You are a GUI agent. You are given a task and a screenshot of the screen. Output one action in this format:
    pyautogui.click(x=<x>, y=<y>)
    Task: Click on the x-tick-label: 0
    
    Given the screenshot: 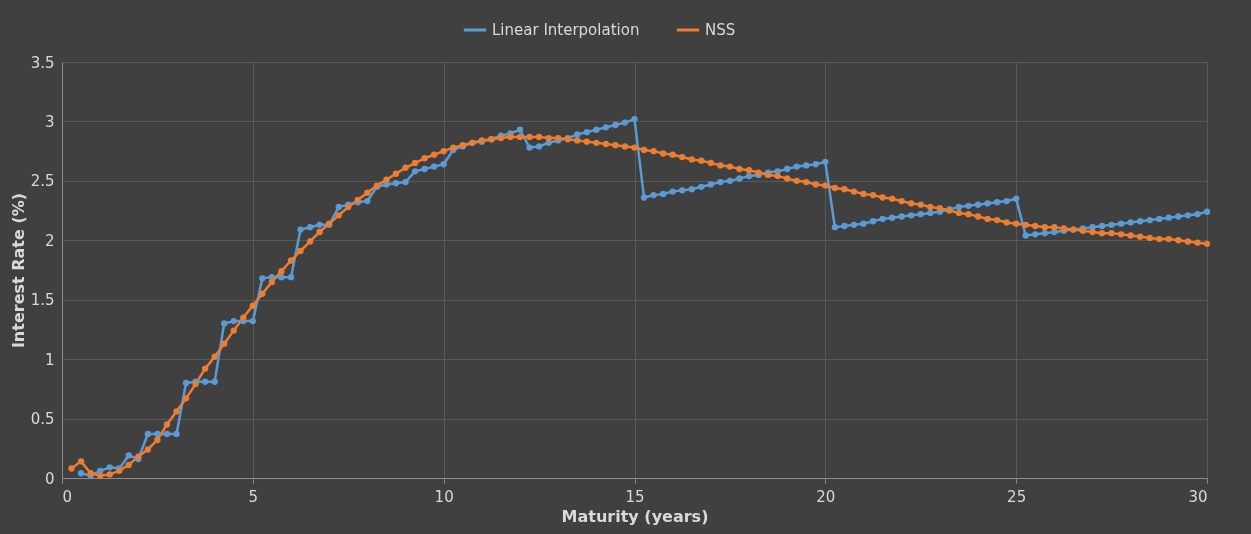 What is the action you would take?
    pyautogui.click(x=67, y=496)
    